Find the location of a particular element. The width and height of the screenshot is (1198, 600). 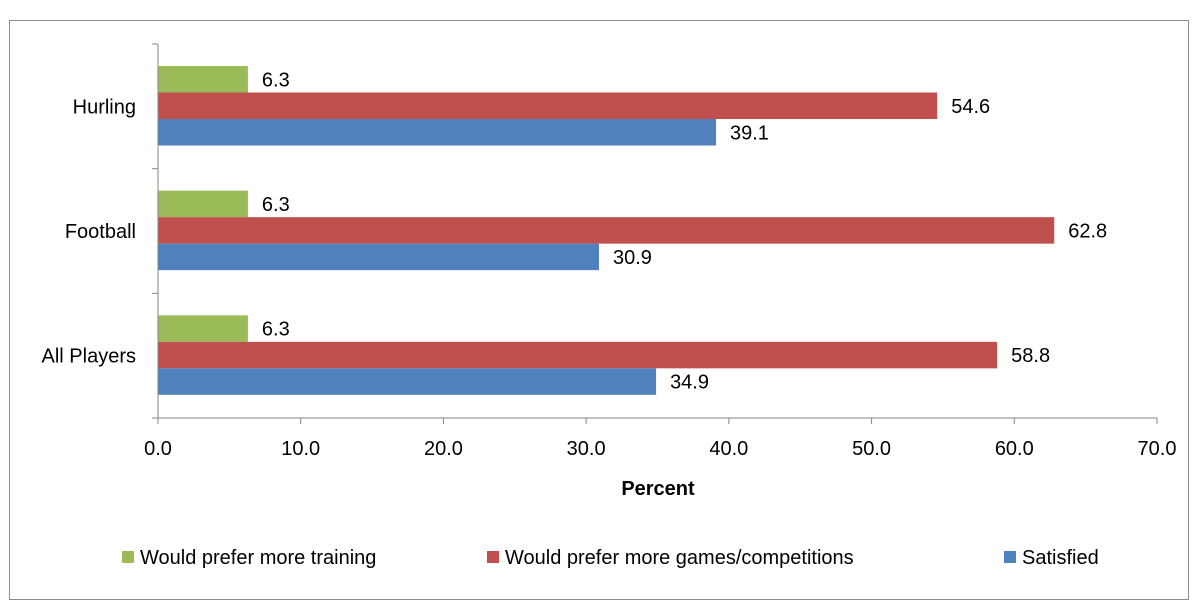

x-axis-label: Percent is located at coordinates (658, 489).